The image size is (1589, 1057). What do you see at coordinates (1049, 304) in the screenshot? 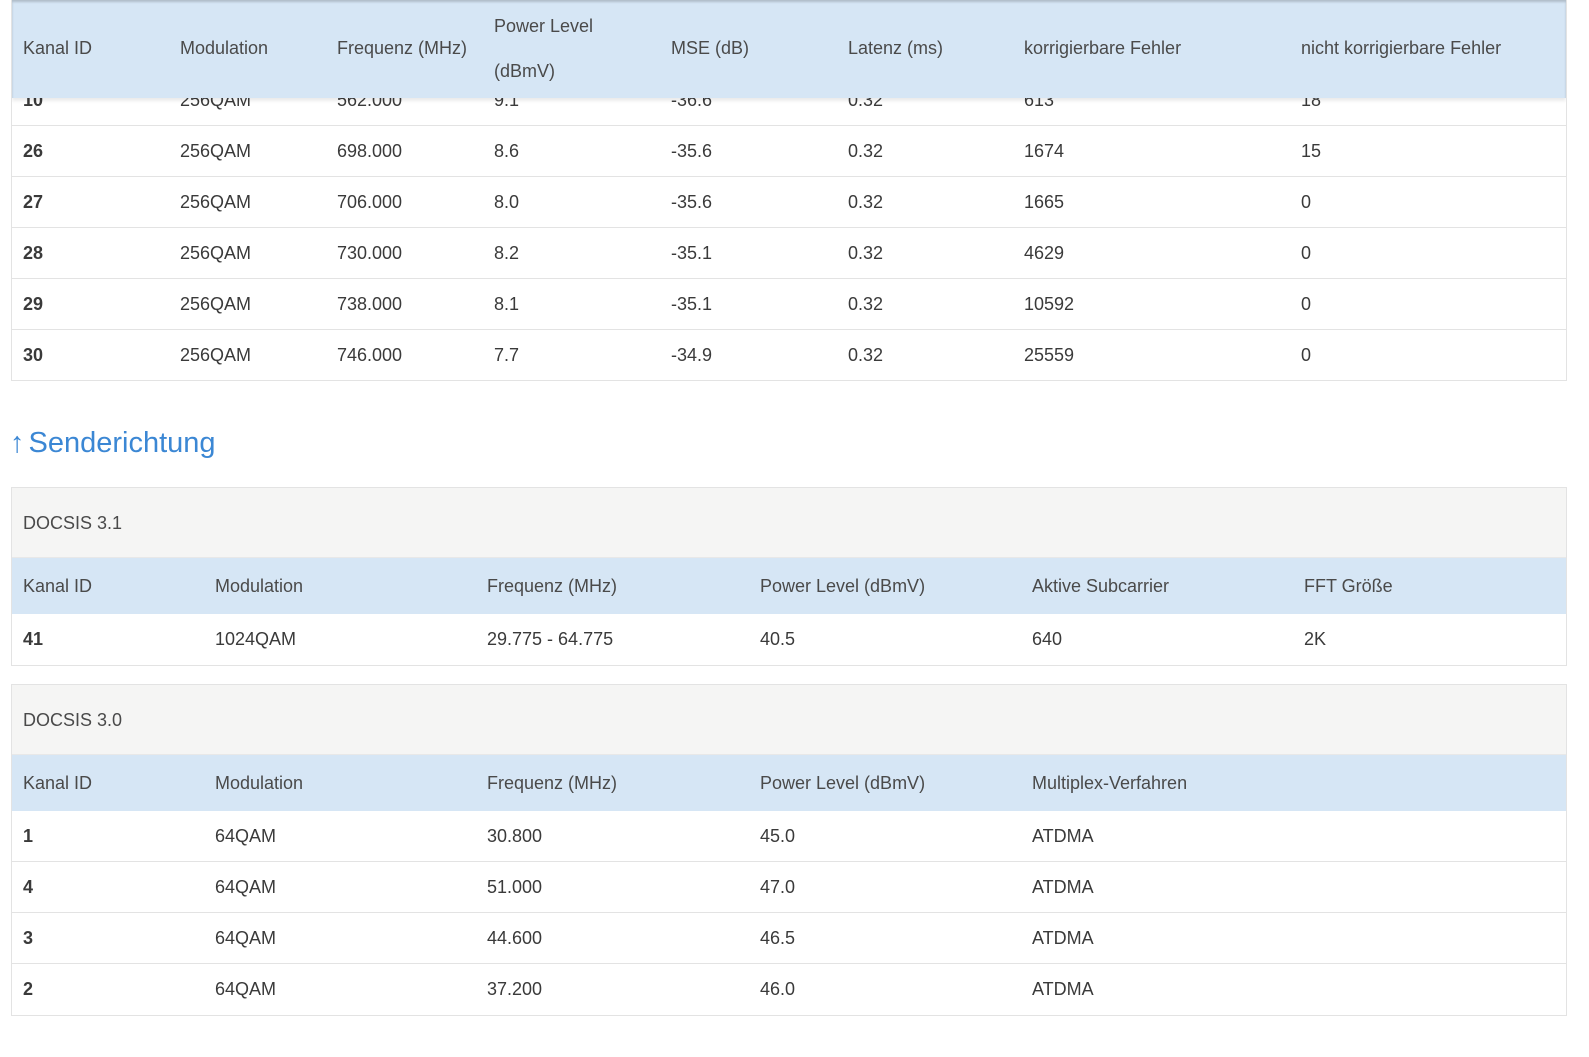
I see `cell-korrigierbare: 10592` at bounding box center [1049, 304].